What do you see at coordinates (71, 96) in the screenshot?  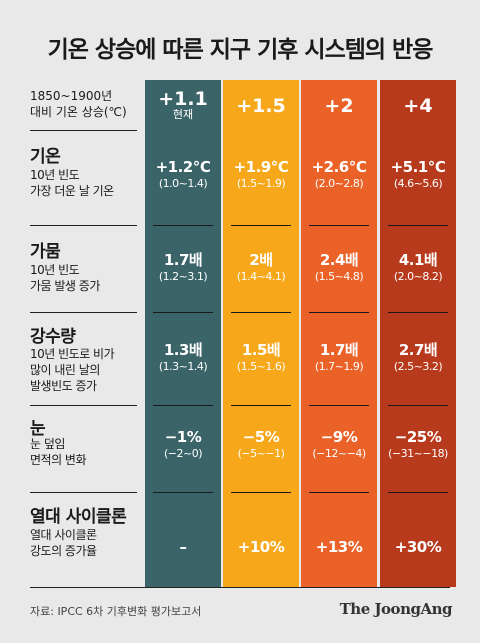 I see `header-label-line1: 1850~1900년` at bounding box center [71, 96].